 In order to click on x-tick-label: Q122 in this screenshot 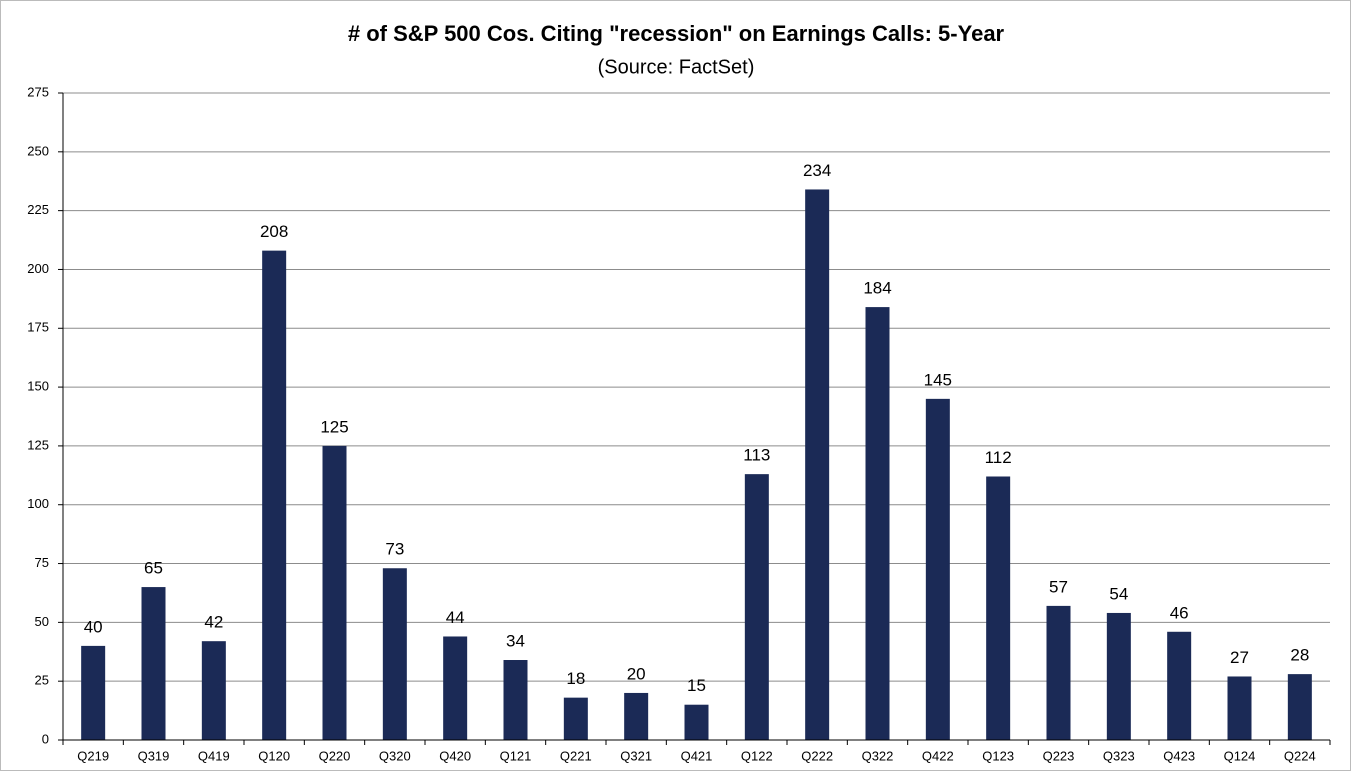, I will do `click(757, 755)`.